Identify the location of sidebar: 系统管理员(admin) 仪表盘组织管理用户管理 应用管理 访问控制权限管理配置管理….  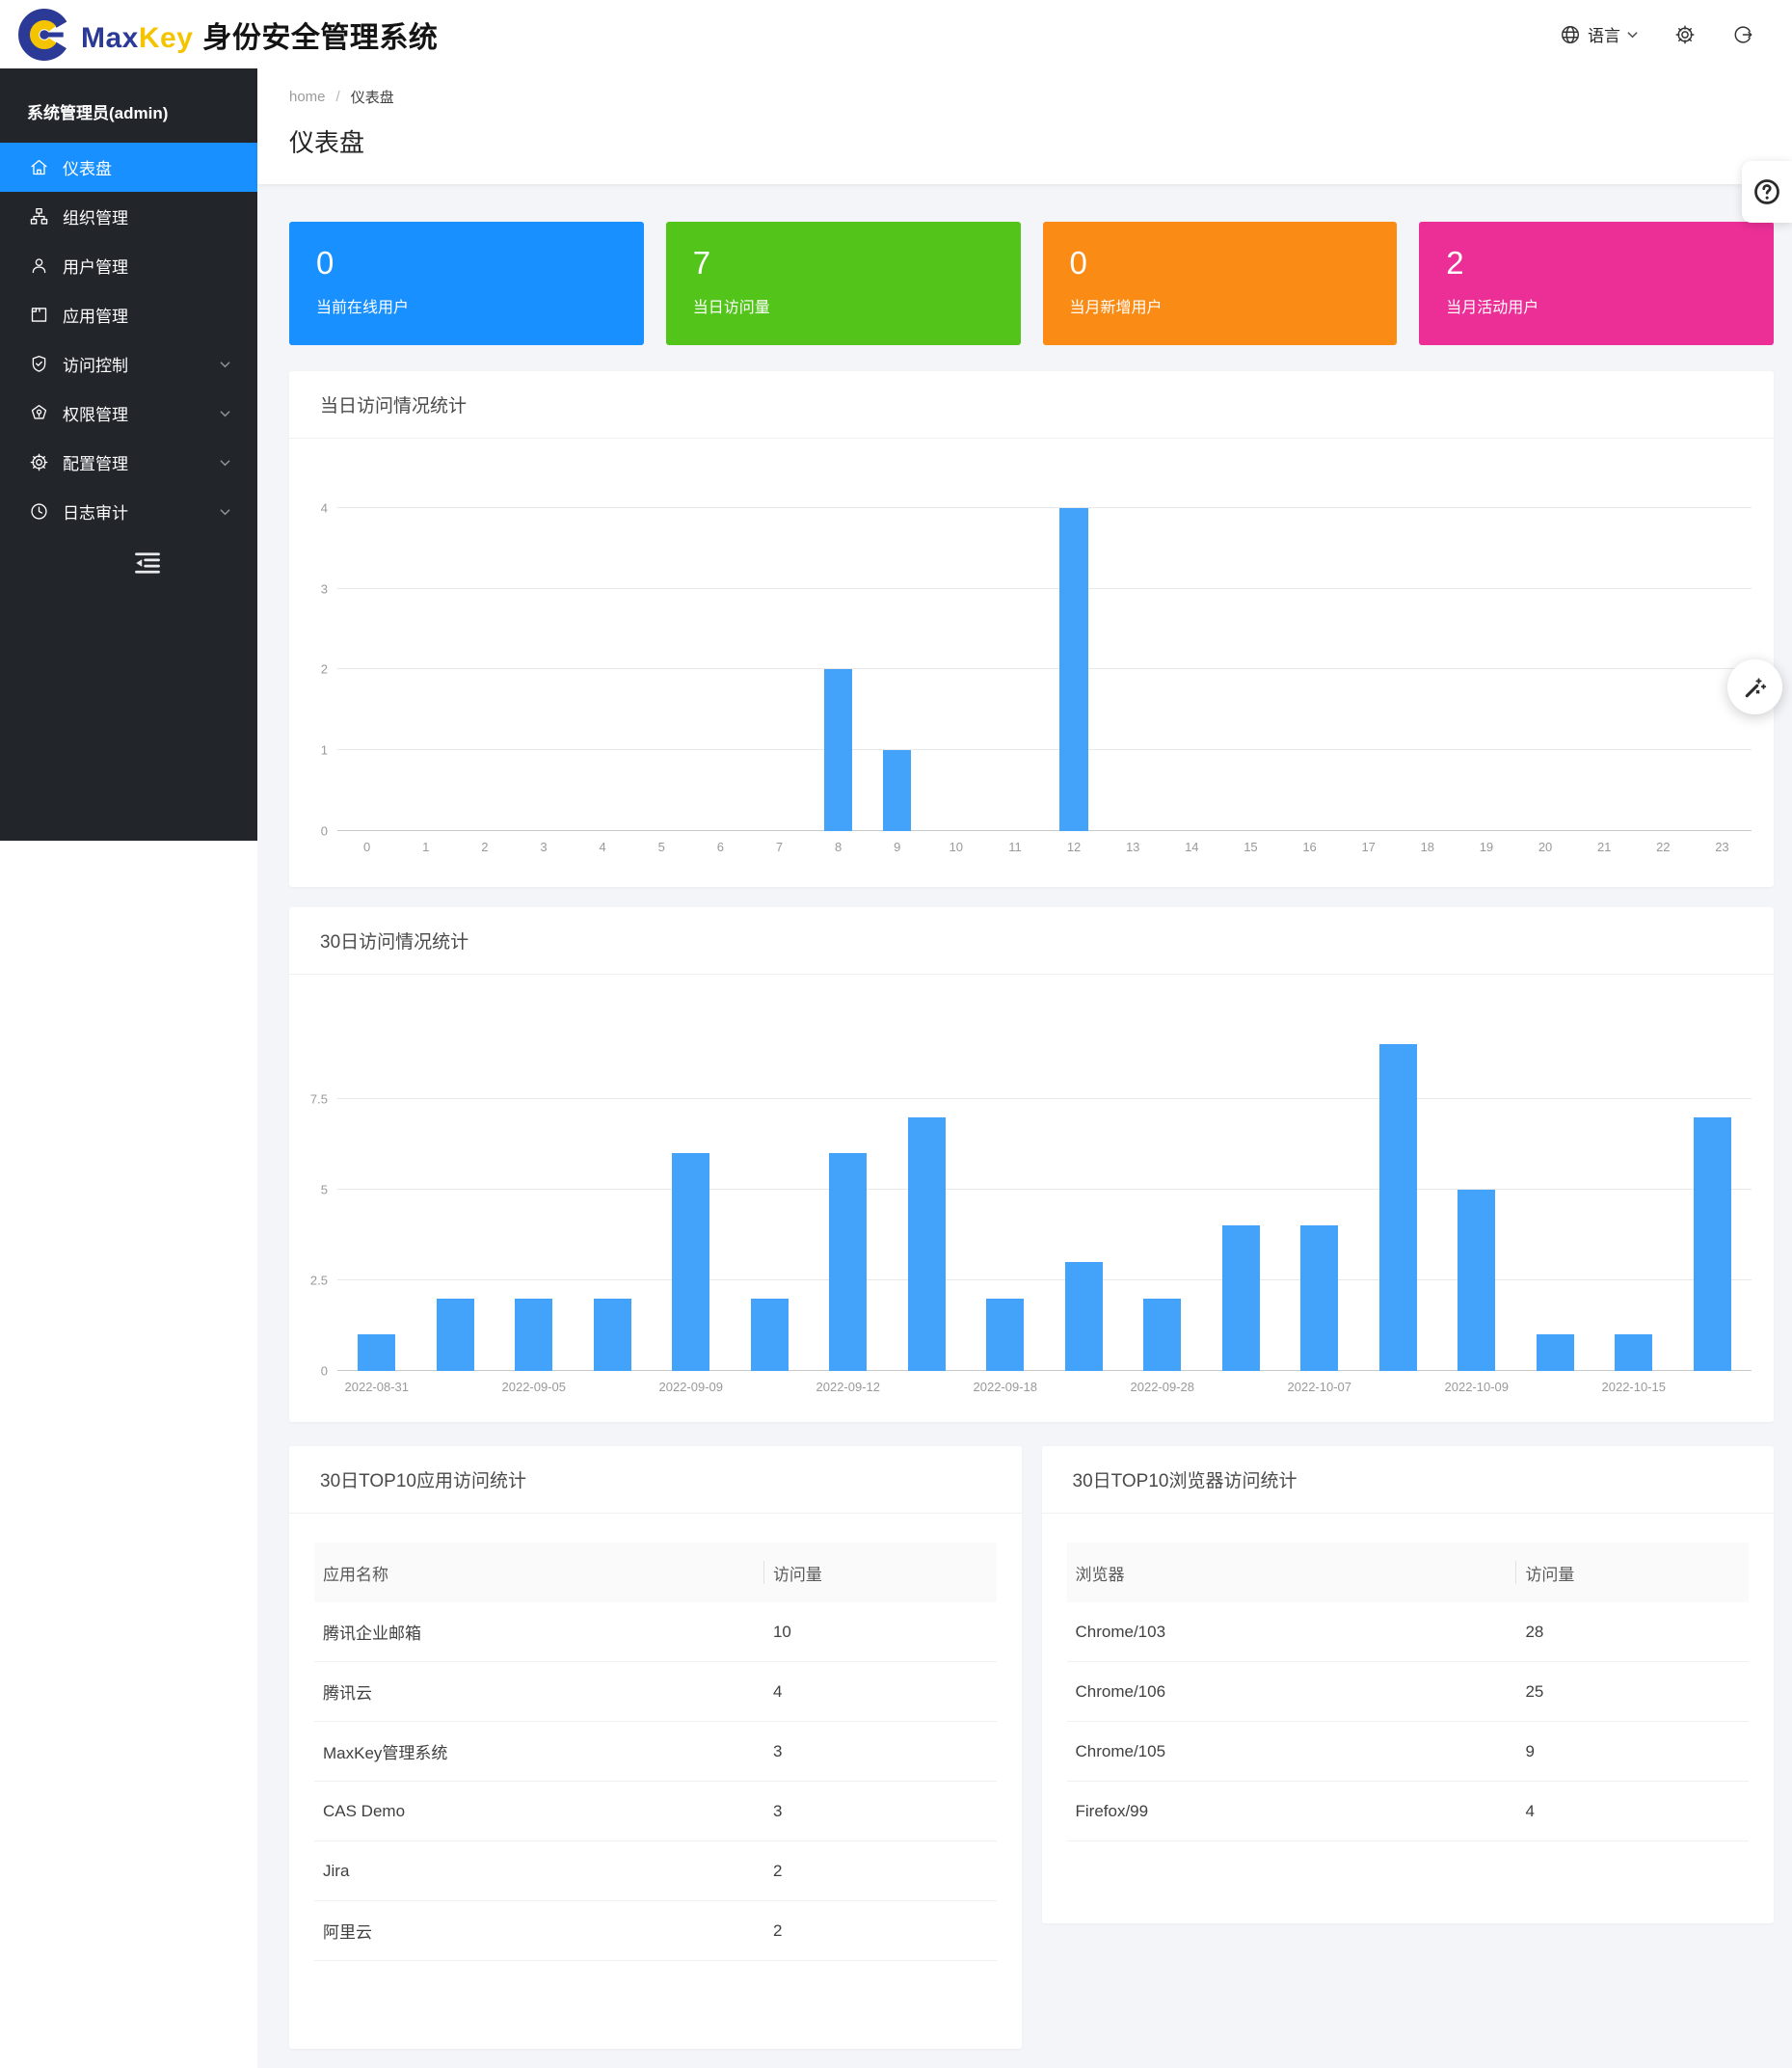
(128, 1068).